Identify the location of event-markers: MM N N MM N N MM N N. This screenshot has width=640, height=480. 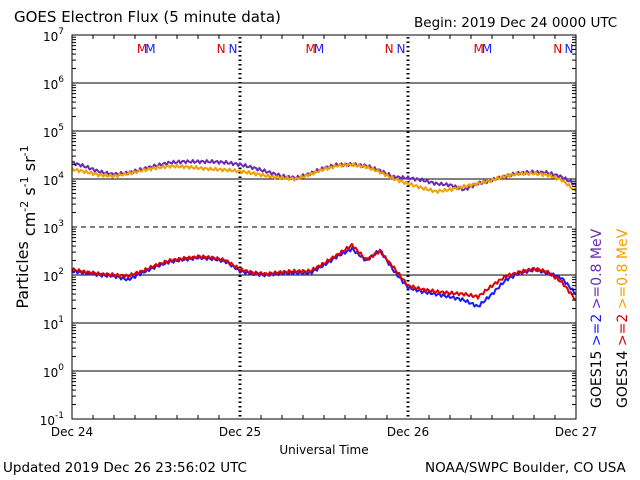
(355, 49).